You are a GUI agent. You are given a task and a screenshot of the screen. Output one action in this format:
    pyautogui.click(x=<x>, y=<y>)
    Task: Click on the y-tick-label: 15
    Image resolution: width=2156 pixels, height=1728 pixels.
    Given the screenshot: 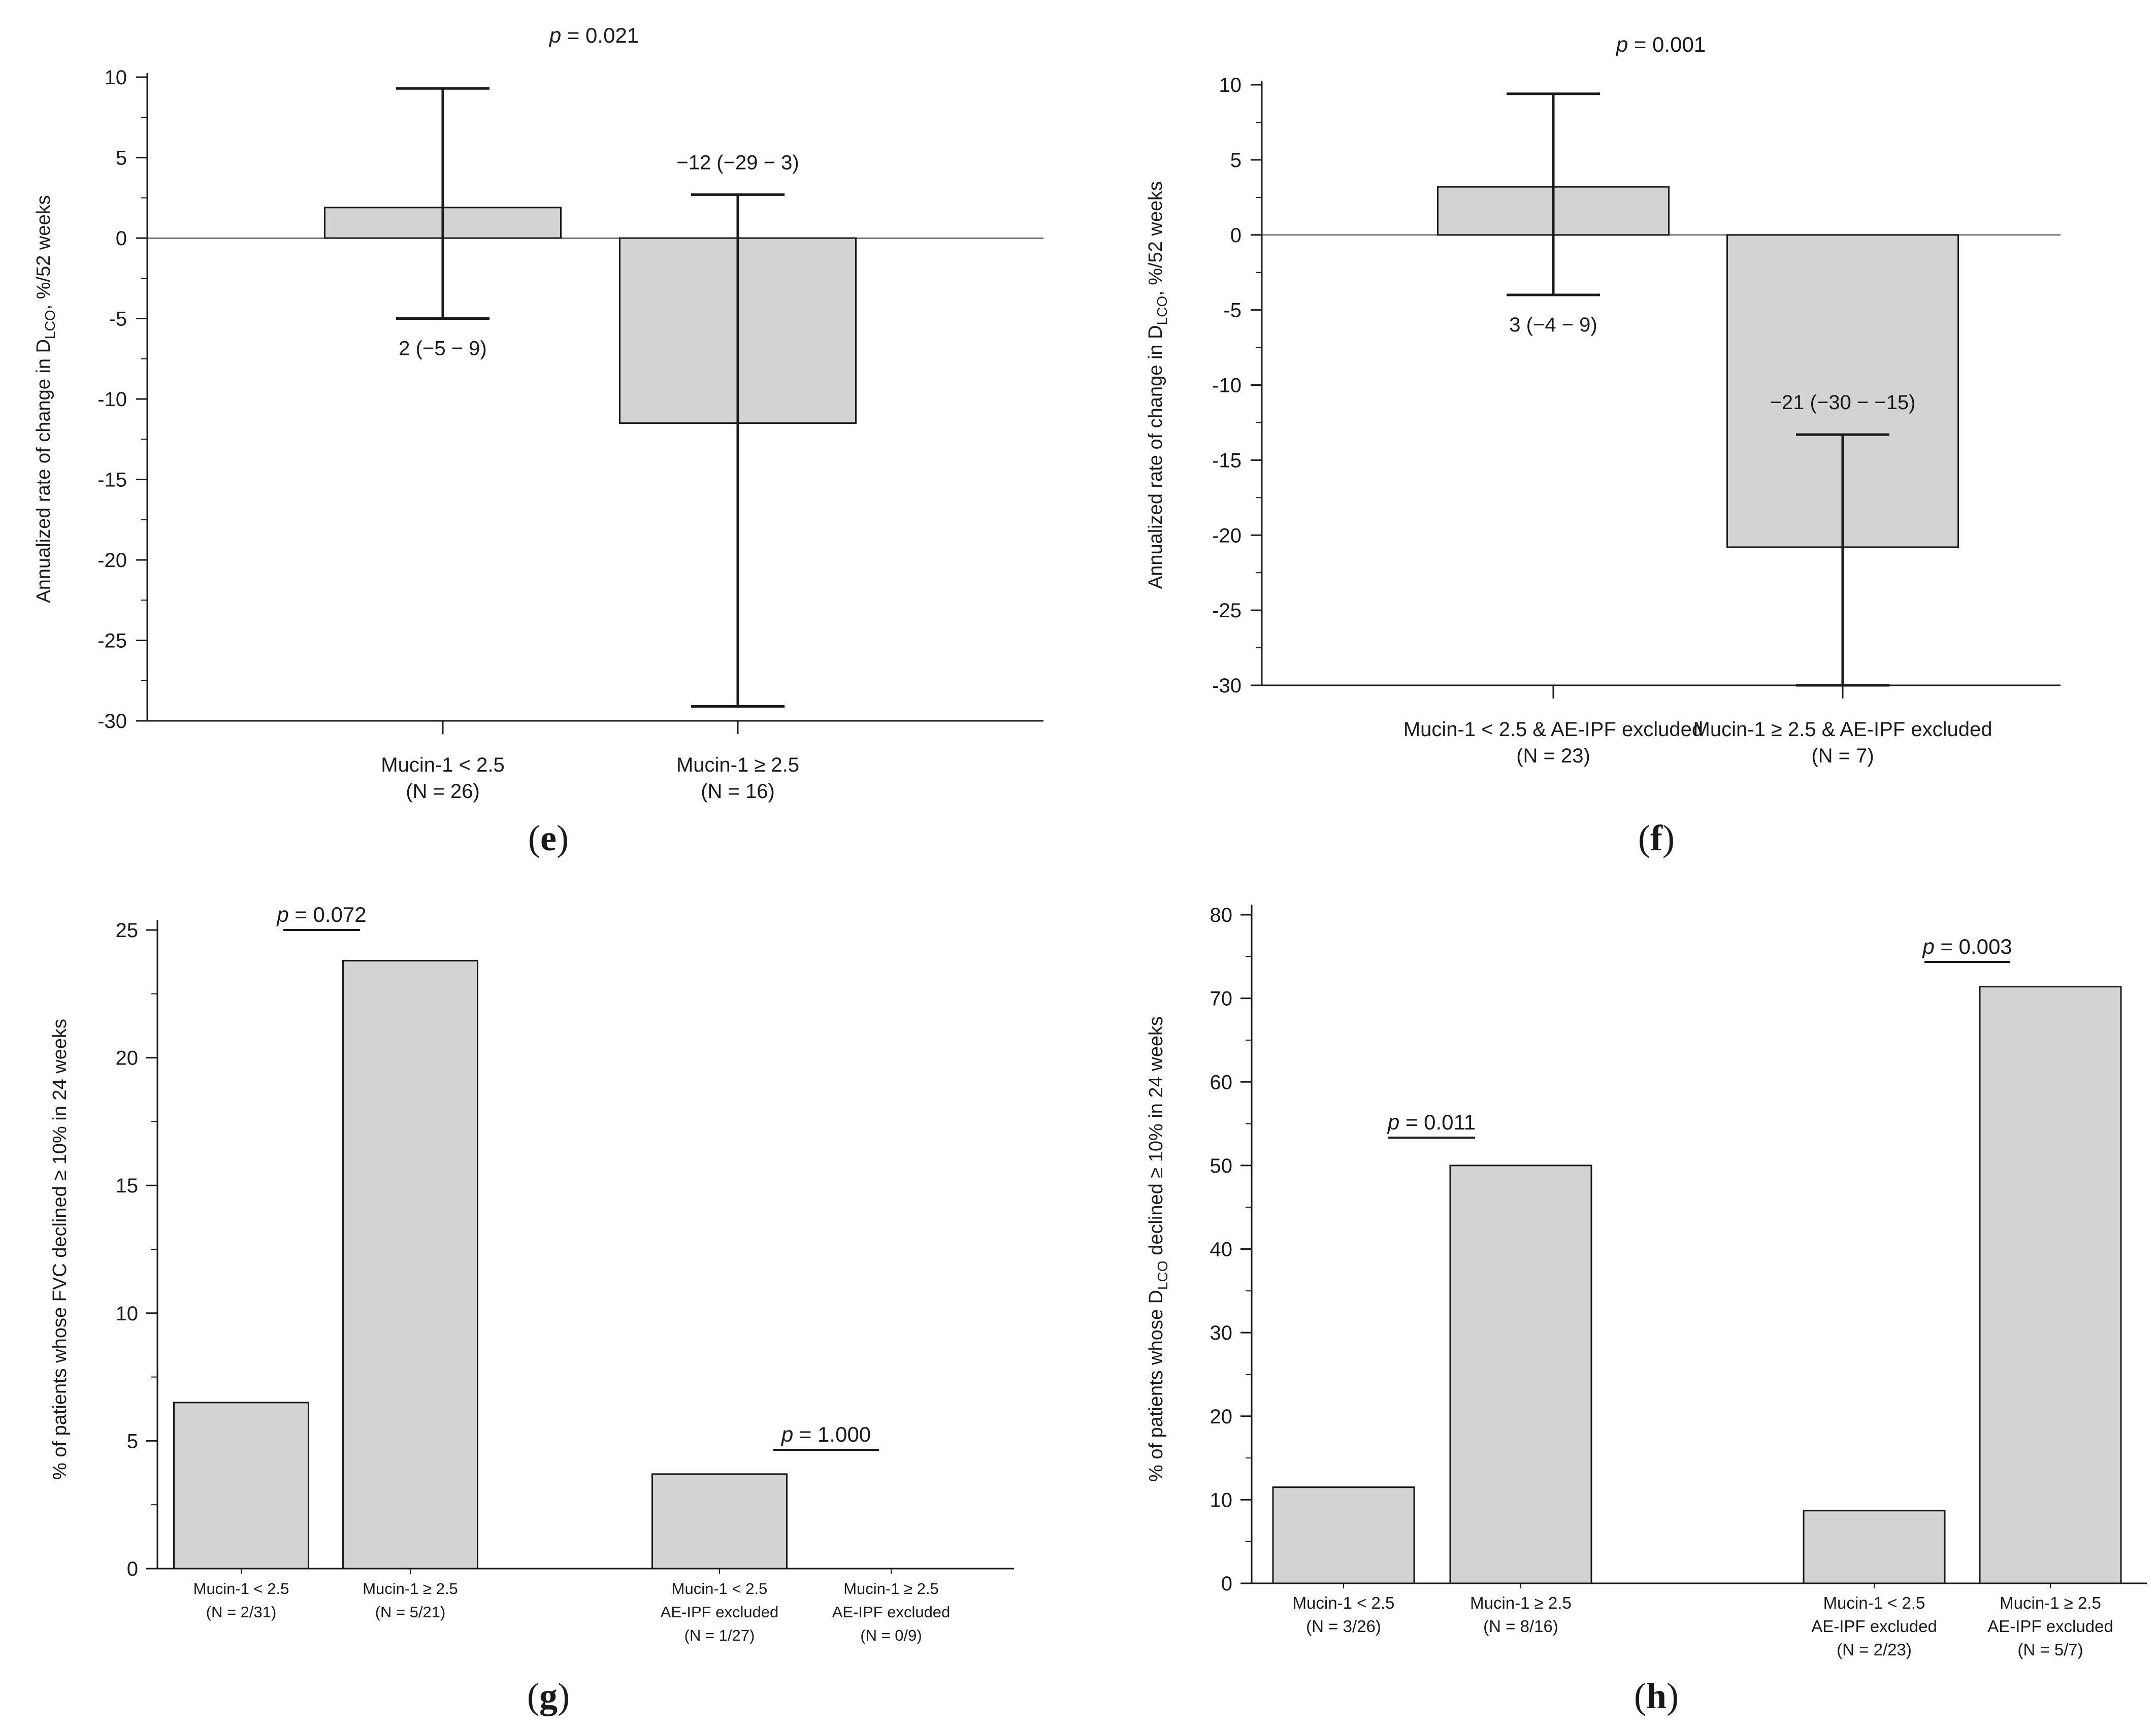 What is the action you would take?
    pyautogui.click(x=128, y=1186)
    